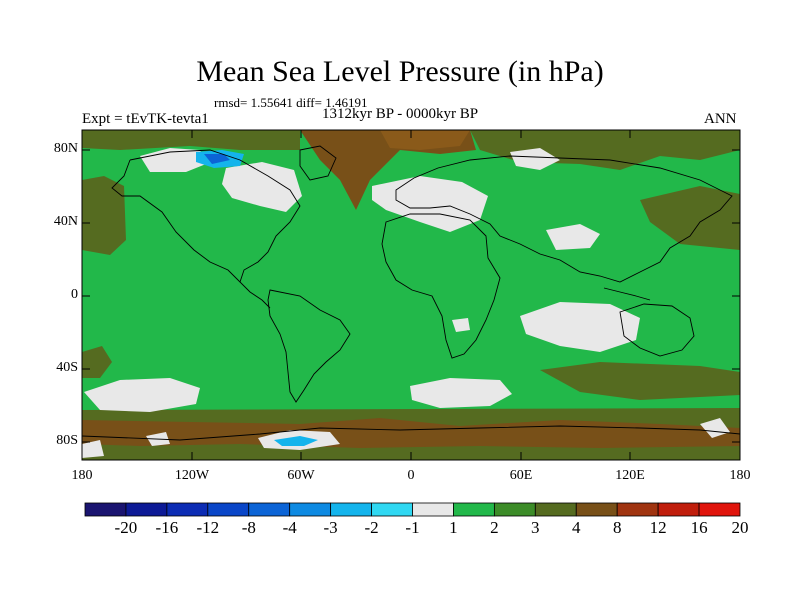 Image resolution: width=800 pixels, height=600 pixels. Describe the element at coordinates (291, 102) in the screenshot. I see `rmsd-diff-stats: rmsd= 1.55641 diff= 1.46191` at that location.